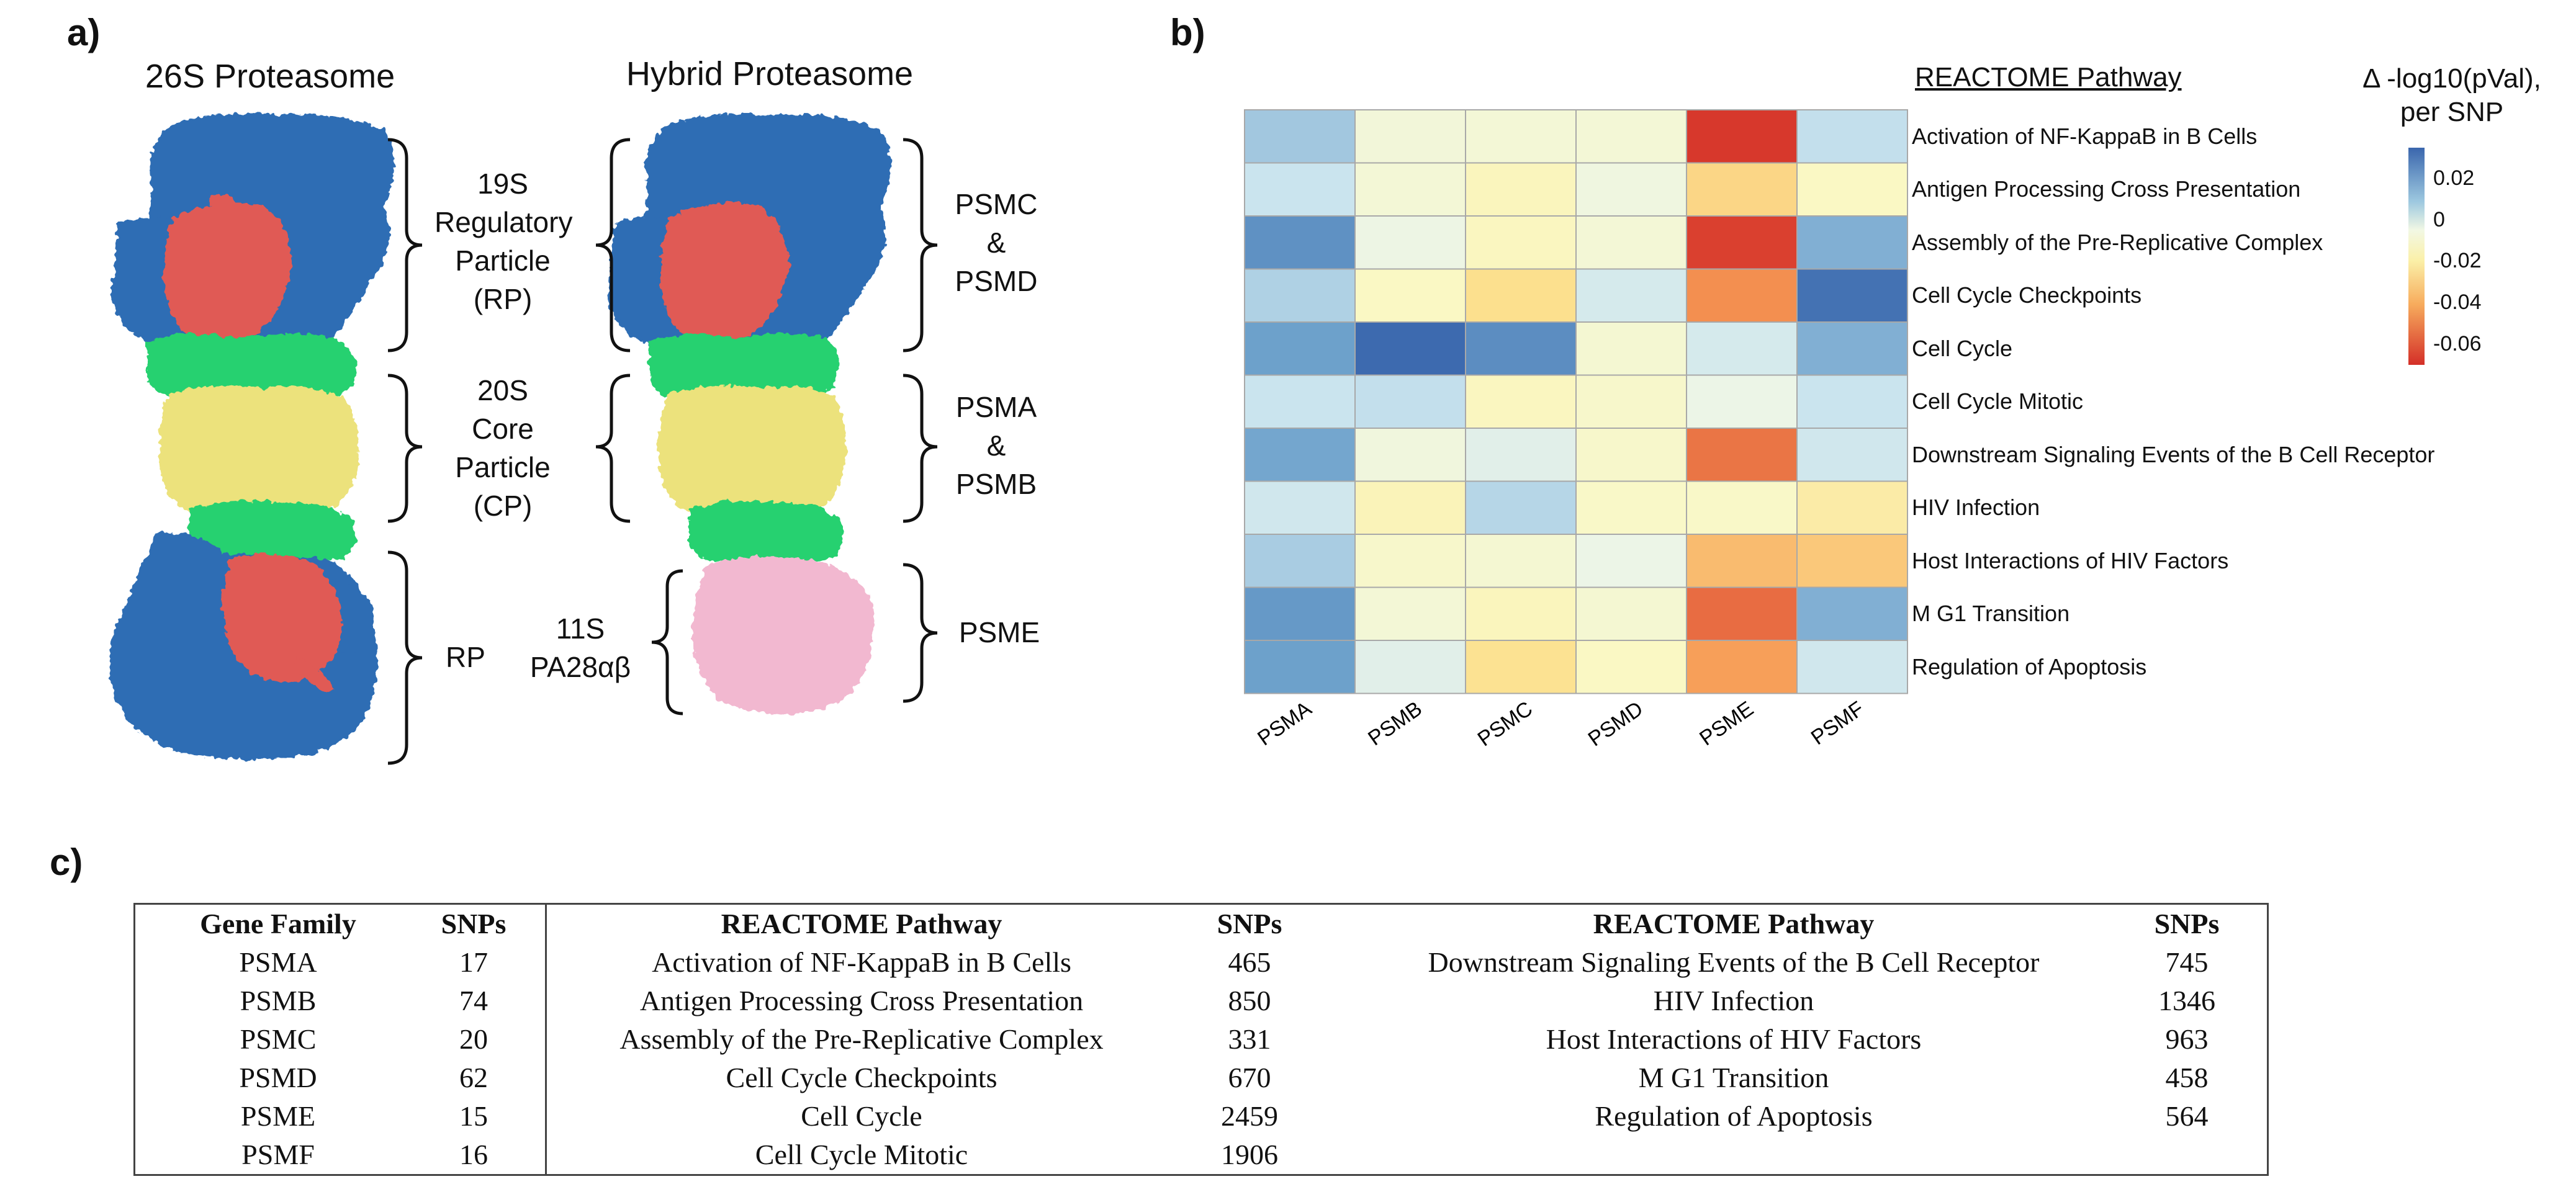  Describe the element at coordinates (667, 642) in the screenshot. I see `bracket-pa28-left` at that location.